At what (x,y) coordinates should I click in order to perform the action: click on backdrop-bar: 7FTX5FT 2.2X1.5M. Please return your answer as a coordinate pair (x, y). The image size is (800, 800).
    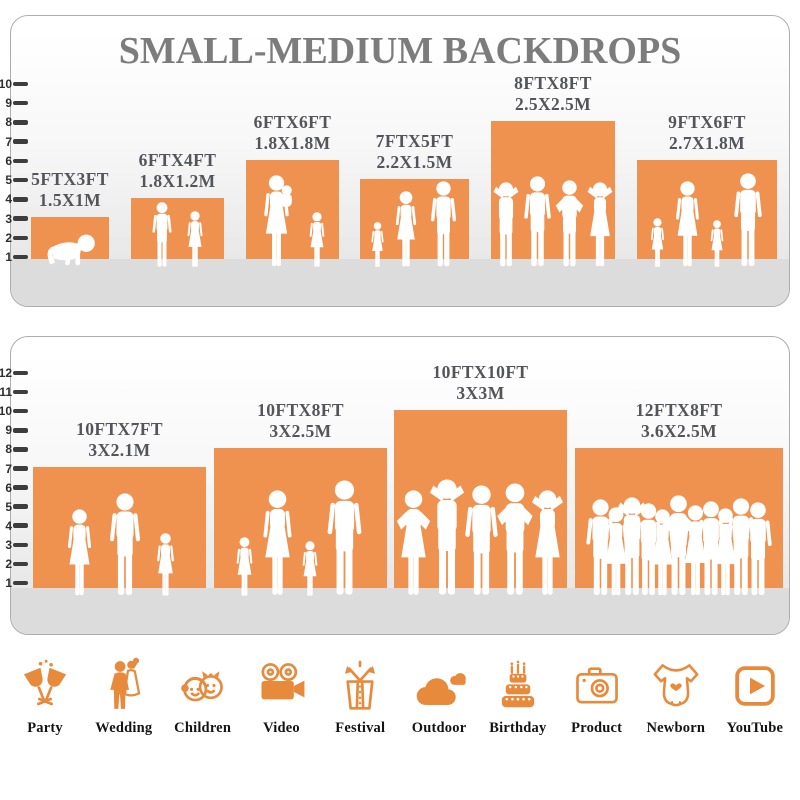
    Looking at the image, I should click on (414, 199).